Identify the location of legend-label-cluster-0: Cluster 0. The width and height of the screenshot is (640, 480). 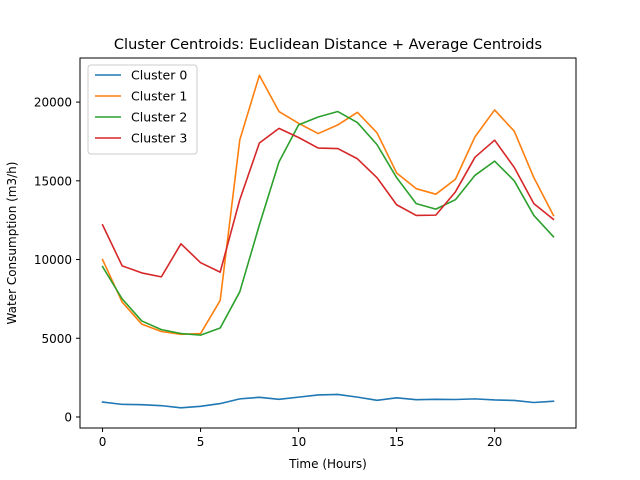
(159, 75).